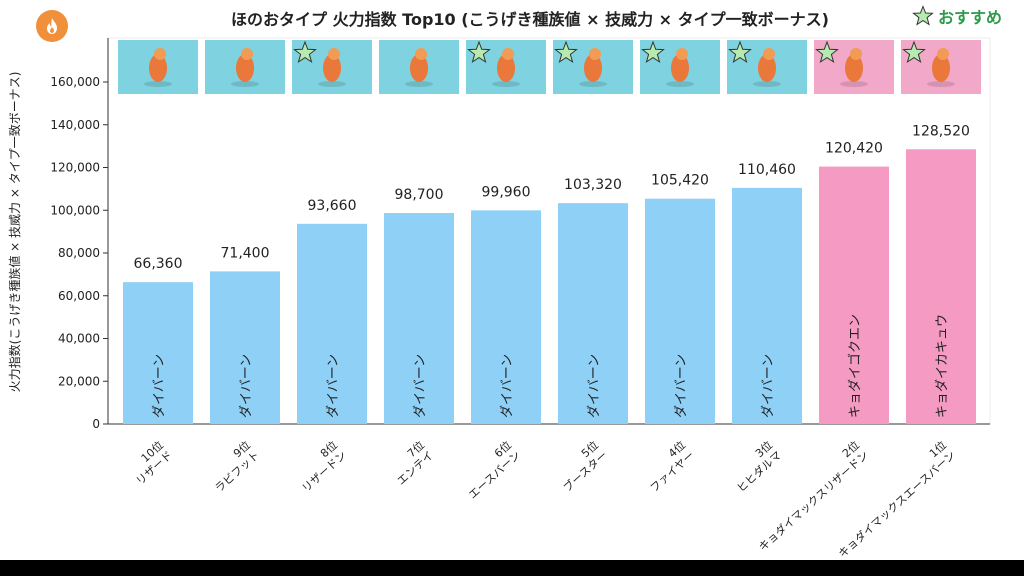  Describe the element at coordinates (512, 568) in the screenshot. I see `bottom-bar` at that location.